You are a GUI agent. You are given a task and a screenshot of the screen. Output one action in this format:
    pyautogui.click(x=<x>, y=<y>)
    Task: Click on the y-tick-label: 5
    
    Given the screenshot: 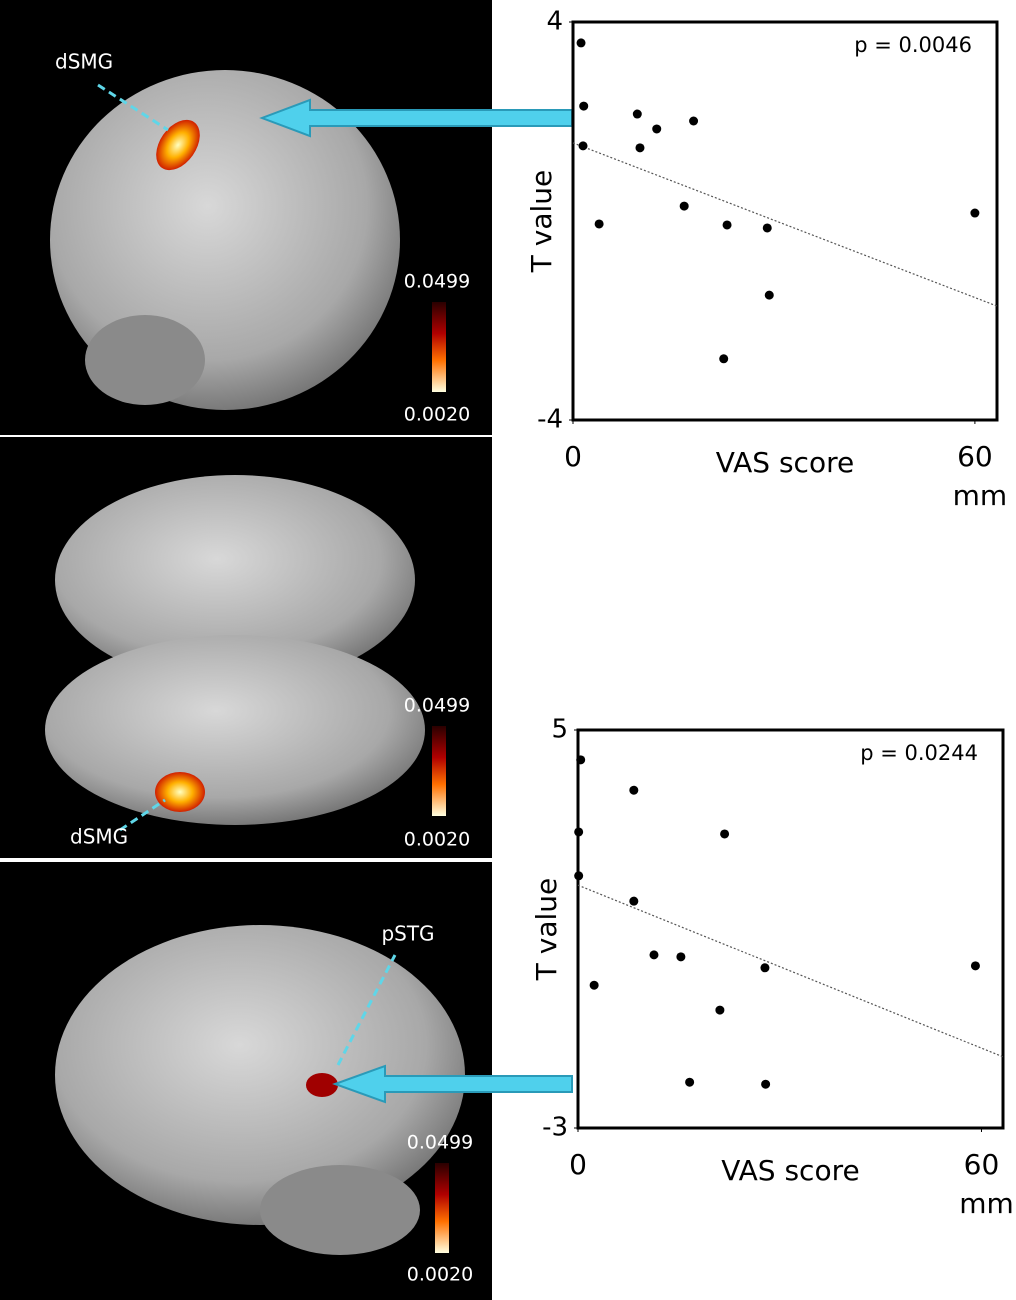 What is the action you would take?
    pyautogui.click(x=559, y=730)
    